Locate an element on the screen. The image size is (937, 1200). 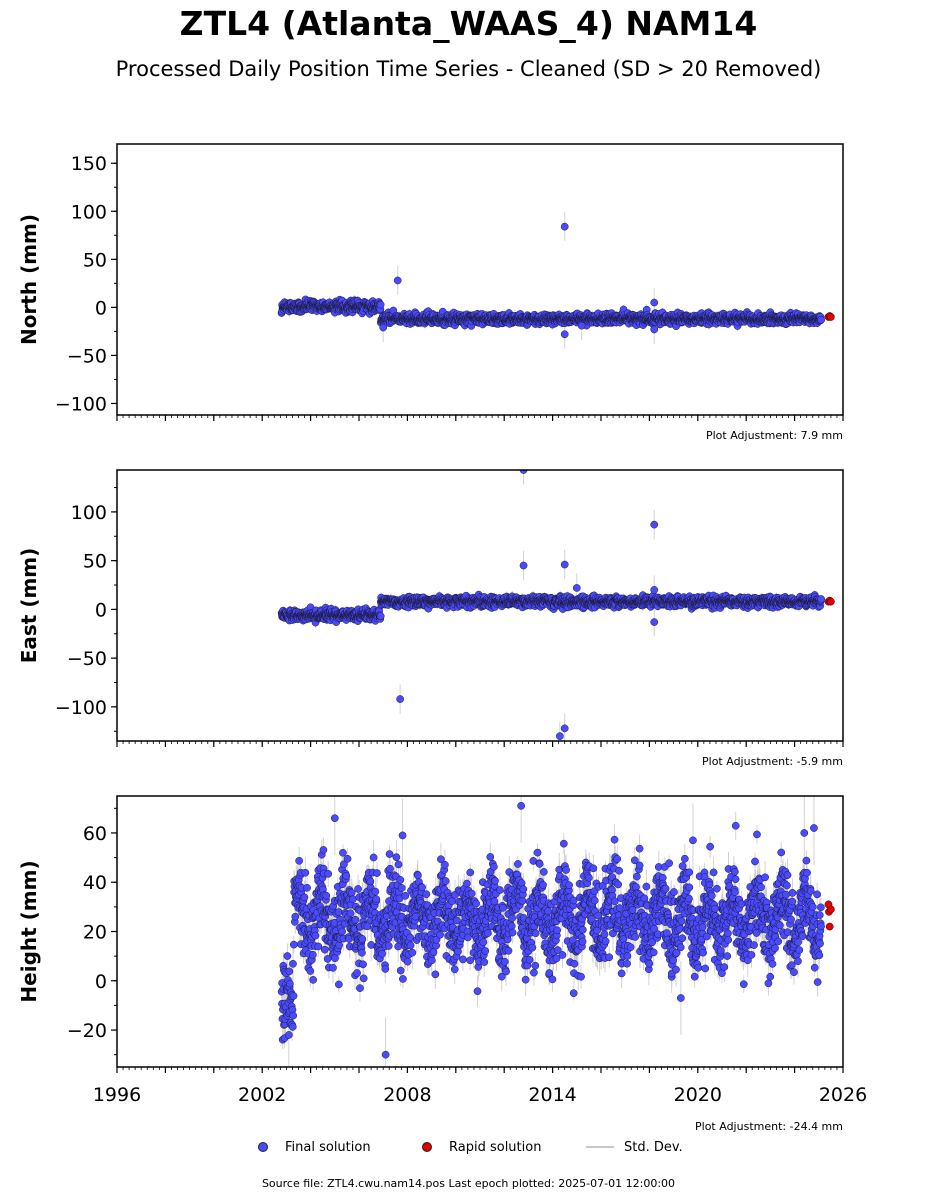
north-rapid-point is located at coordinates (831, 317).